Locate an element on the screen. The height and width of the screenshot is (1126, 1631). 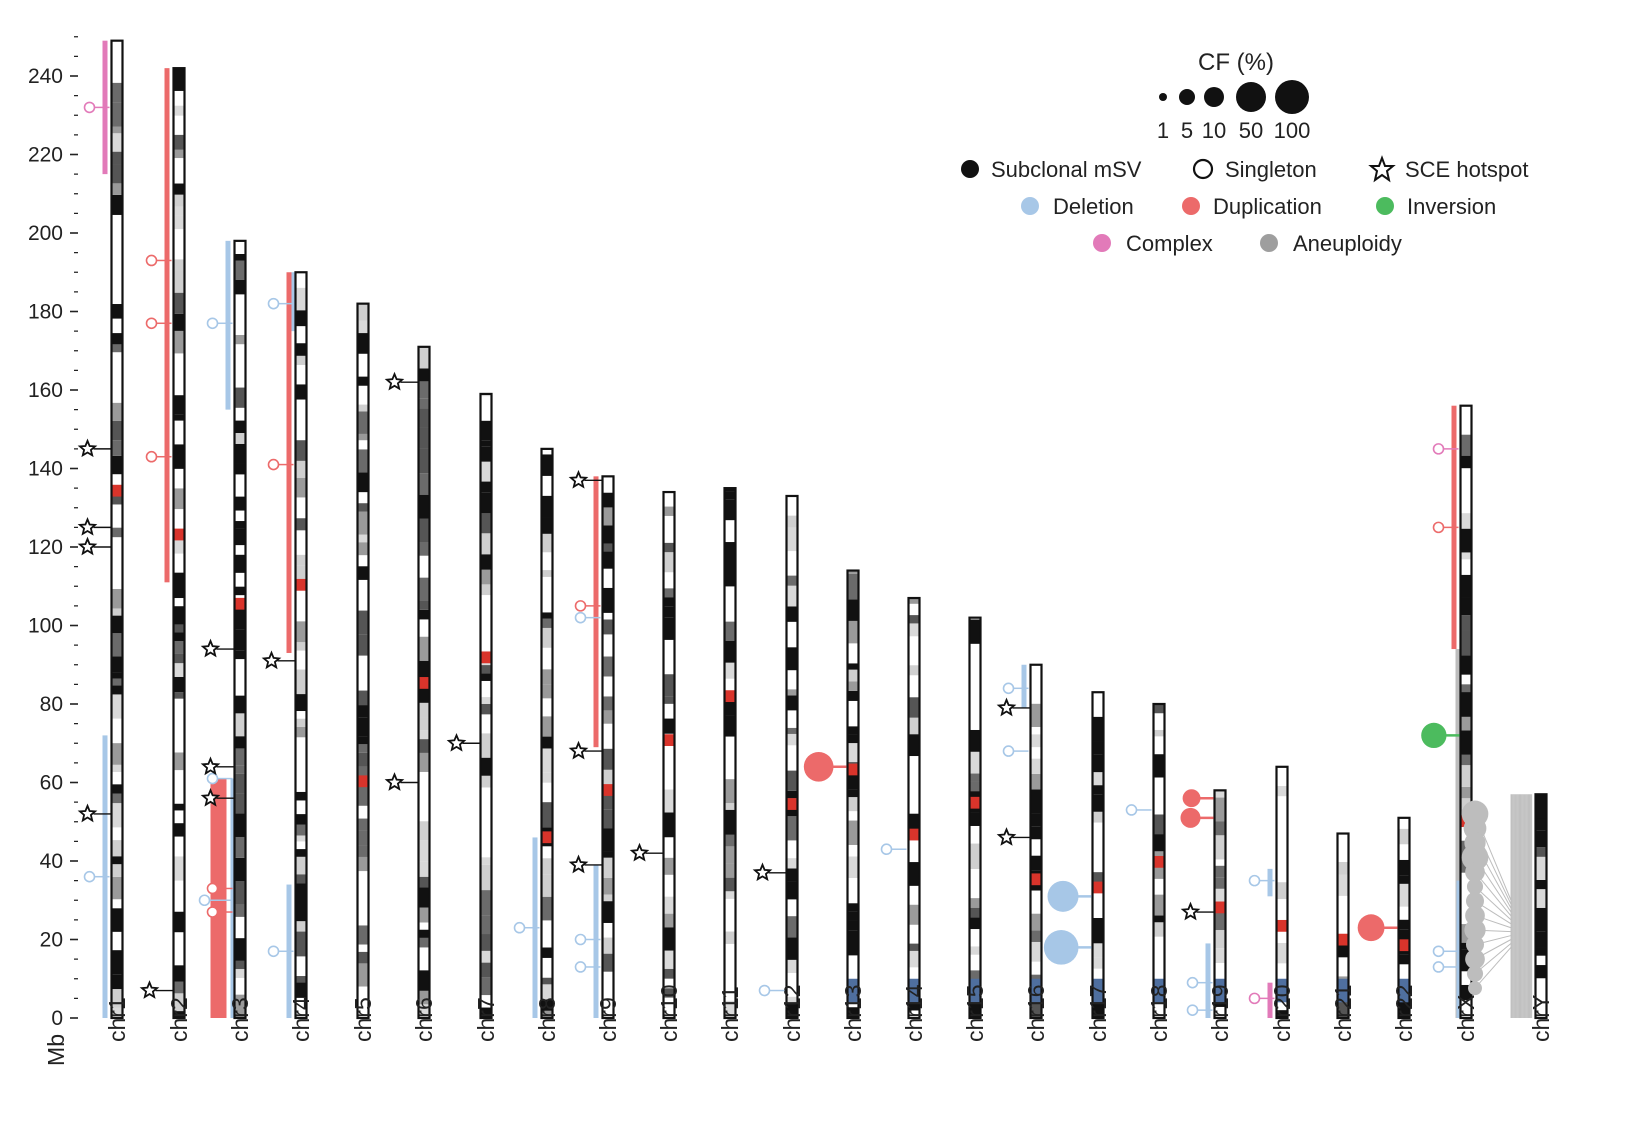
chromosome-label: chr18 is located at coordinates (1159, 1013).